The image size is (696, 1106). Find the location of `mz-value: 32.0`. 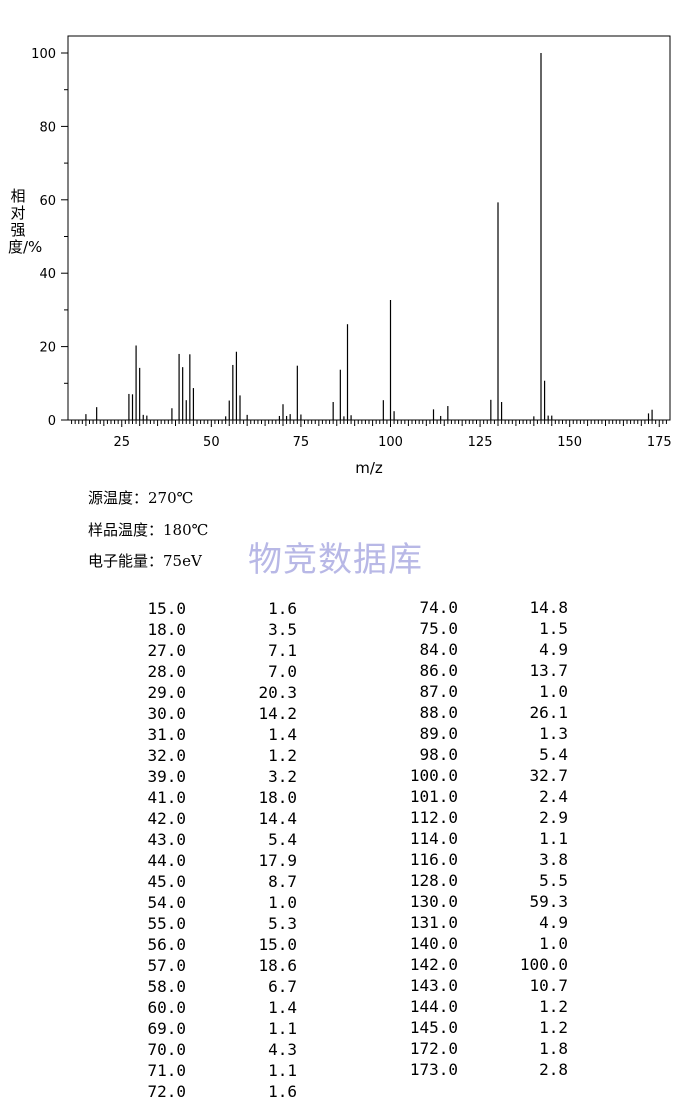

mz-value: 32.0 is located at coordinates (166, 755).